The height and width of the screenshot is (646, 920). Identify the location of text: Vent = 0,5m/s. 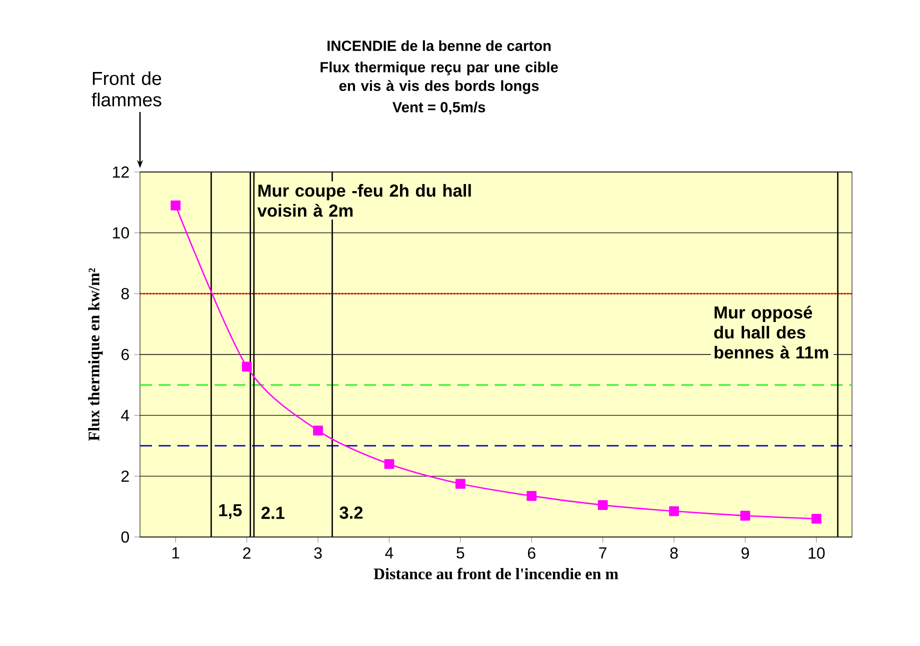
(439, 108).